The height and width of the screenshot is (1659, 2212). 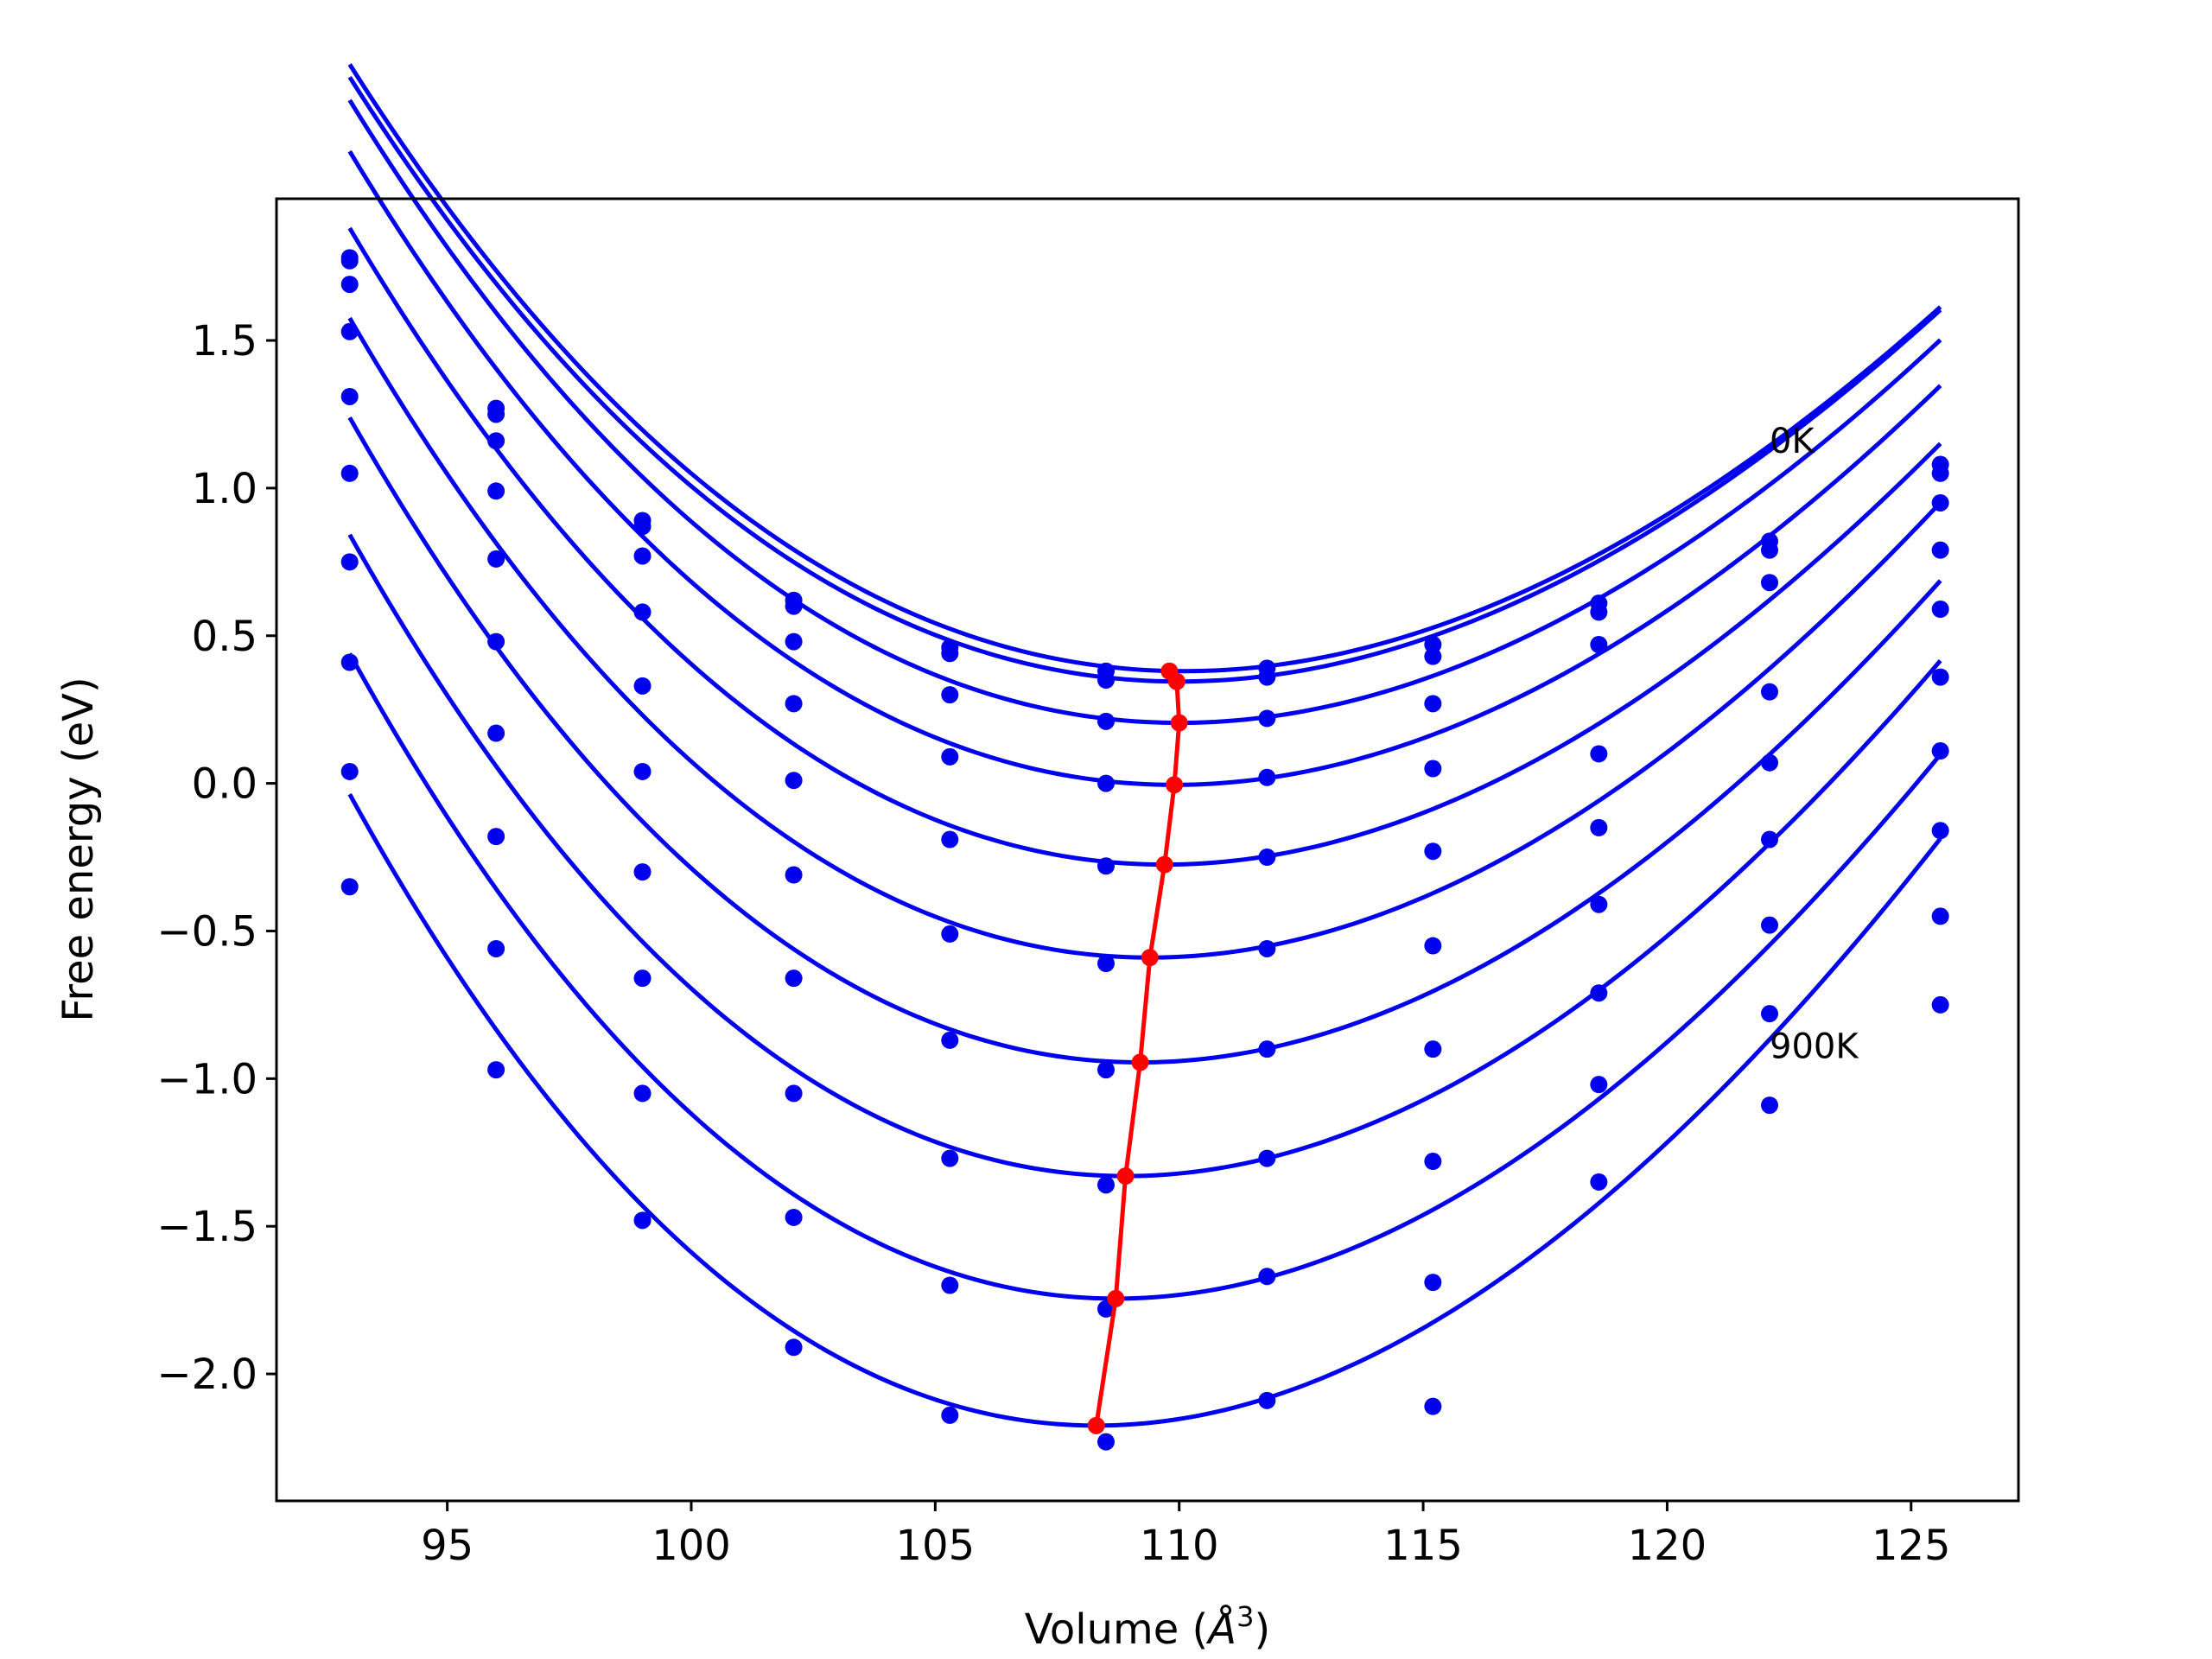 What do you see at coordinates (224, 489) in the screenshot?
I see `y-tick-label: 1.0` at bounding box center [224, 489].